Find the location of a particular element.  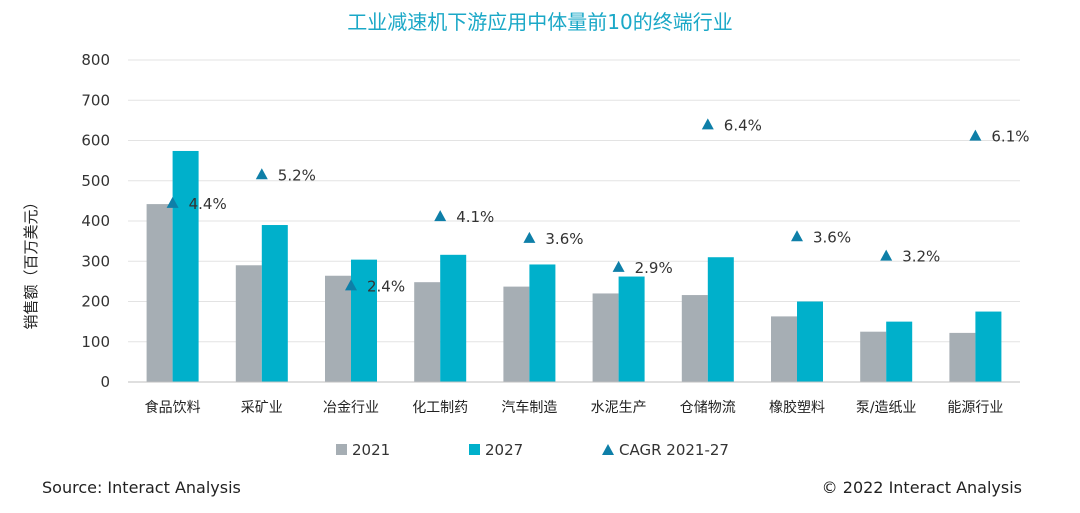

y-tick-label: 100 is located at coordinates (95, 342).